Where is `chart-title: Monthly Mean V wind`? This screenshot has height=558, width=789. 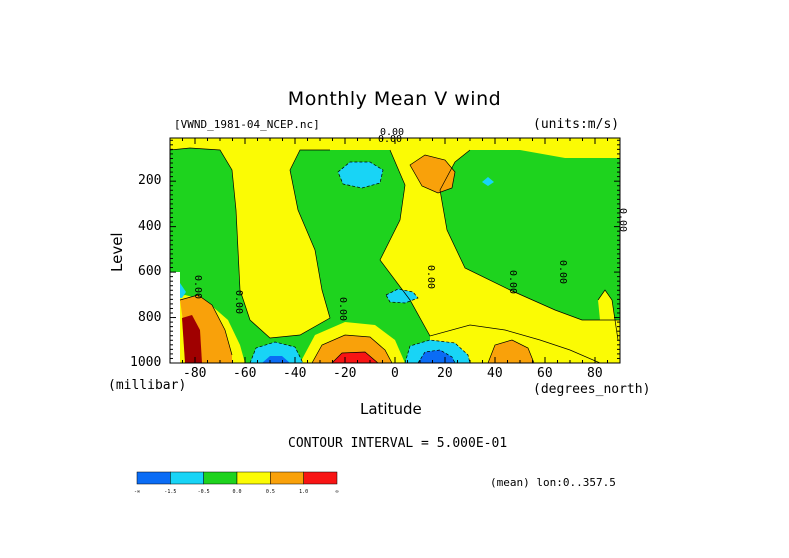
chart-title: Monthly Mean V wind is located at coordinates (394, 99).